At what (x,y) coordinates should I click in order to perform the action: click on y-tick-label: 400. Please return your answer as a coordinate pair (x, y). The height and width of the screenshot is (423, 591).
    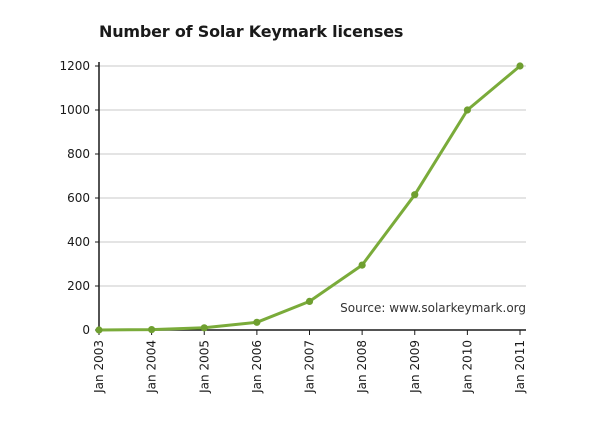
    Looking at the image, I should click on (78, 242).